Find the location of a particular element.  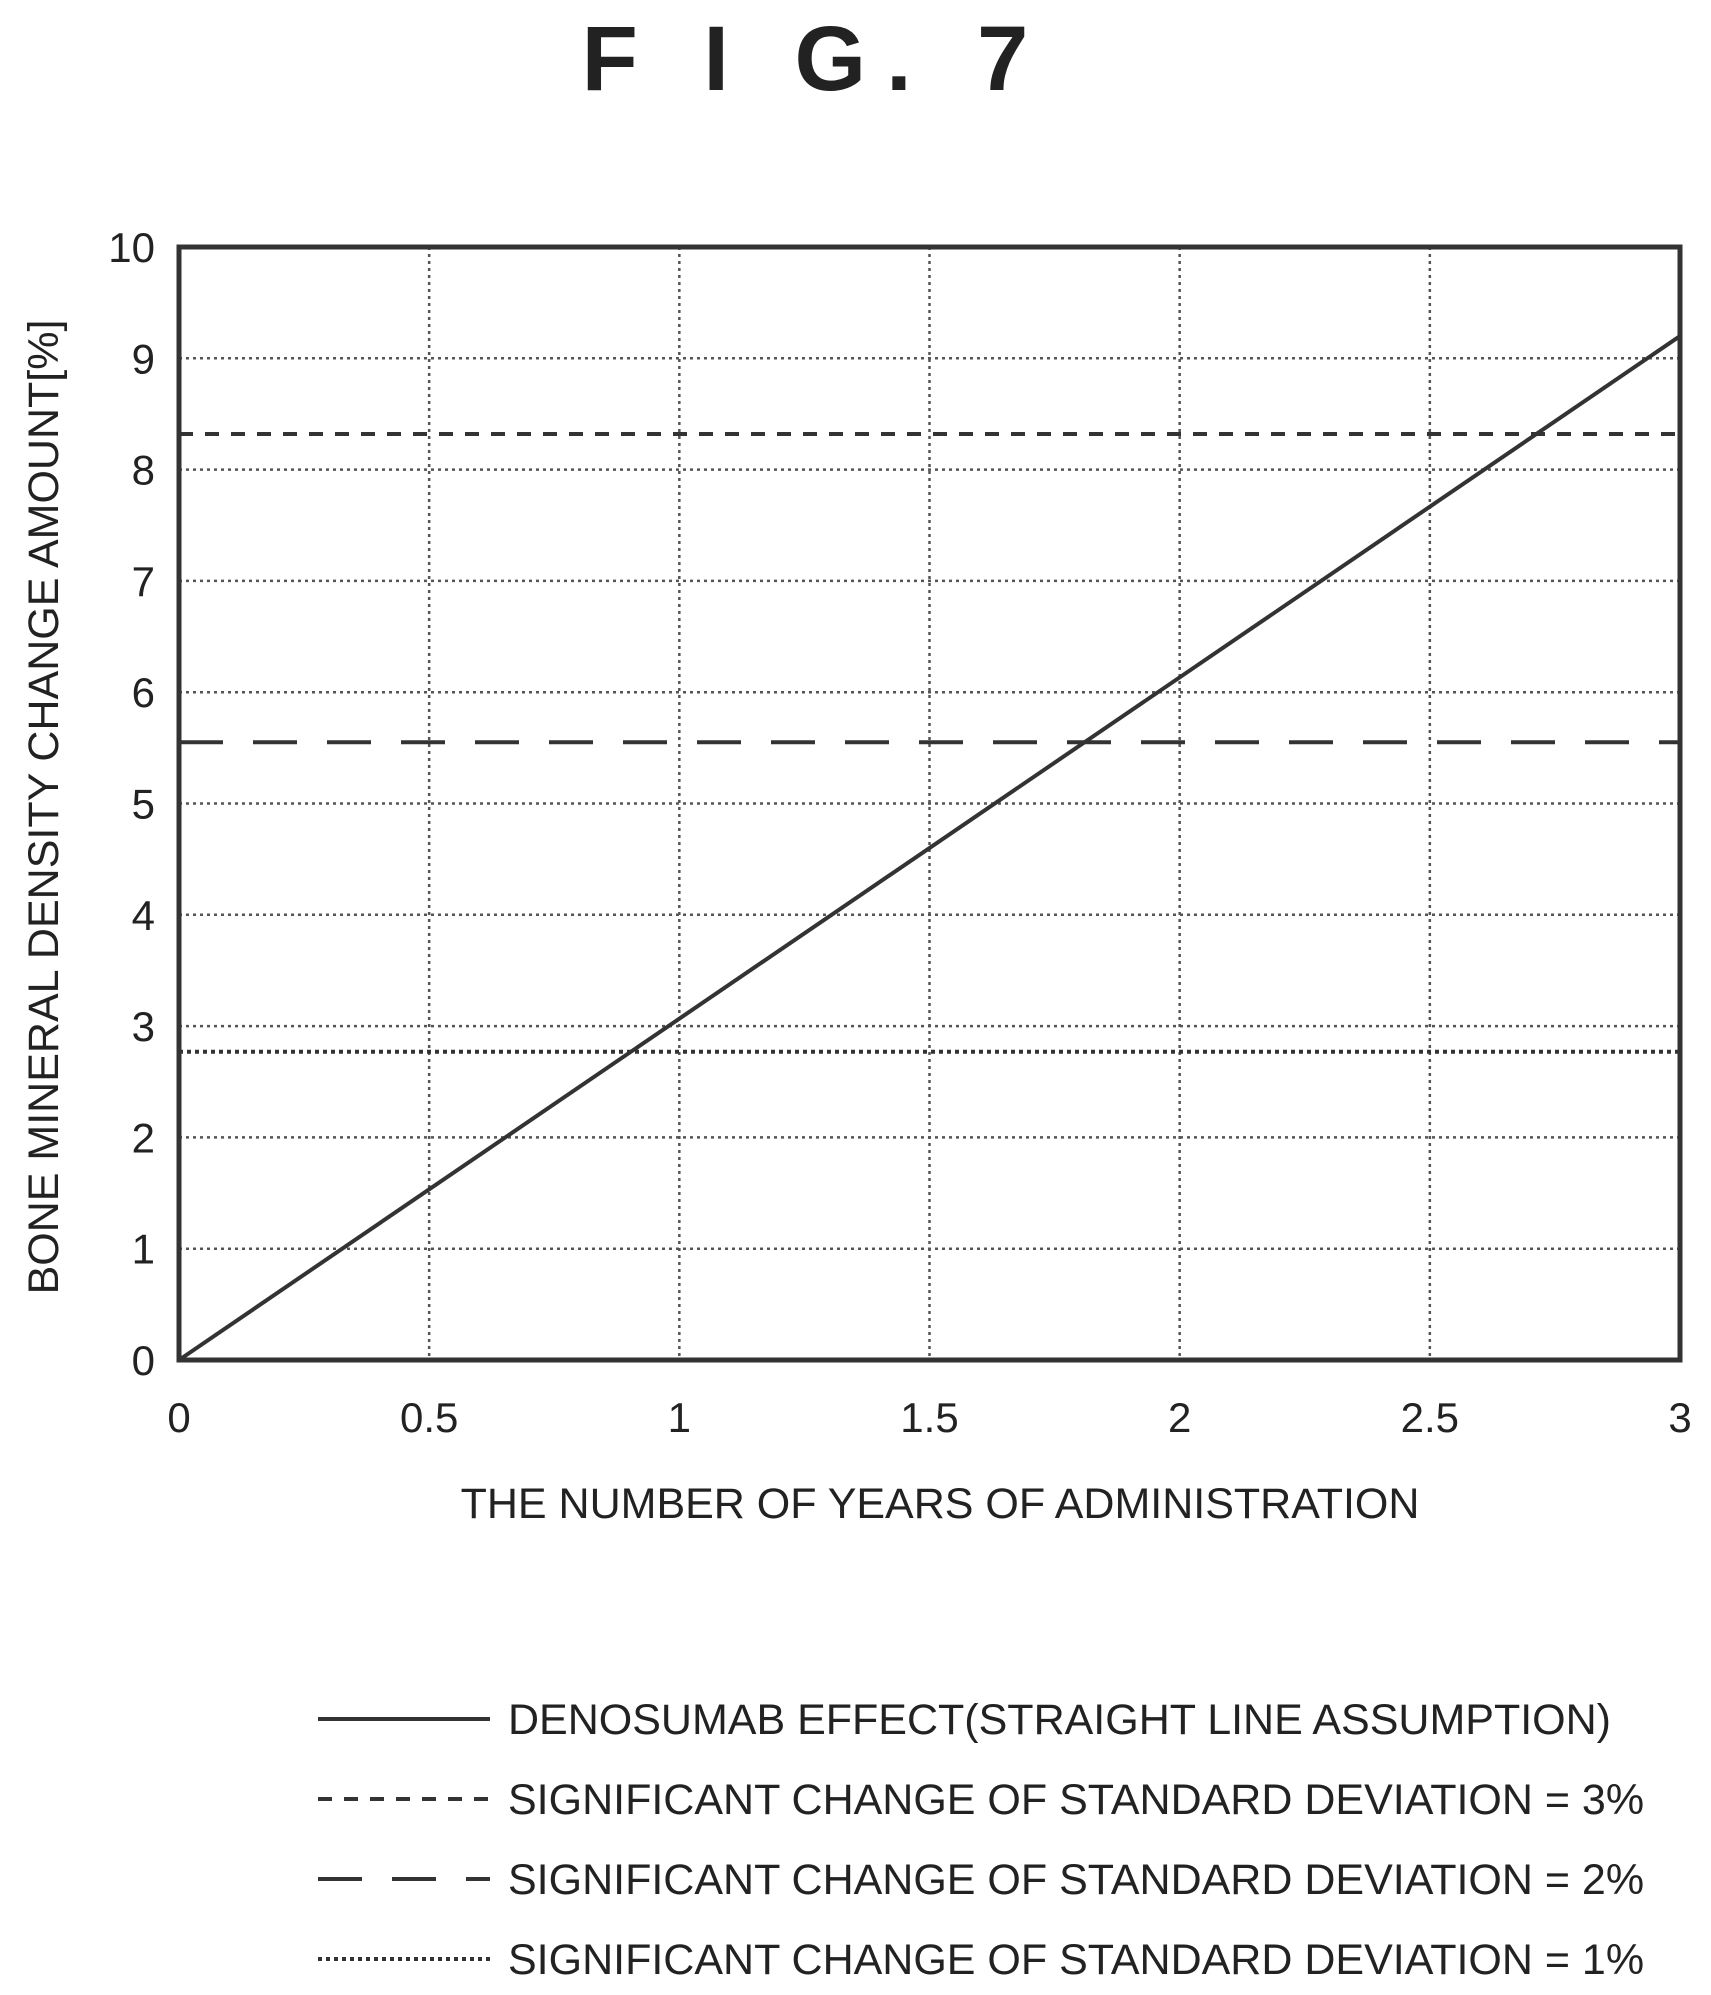

x-tick-label: 1.5 is located at coordinates (929, 1417).